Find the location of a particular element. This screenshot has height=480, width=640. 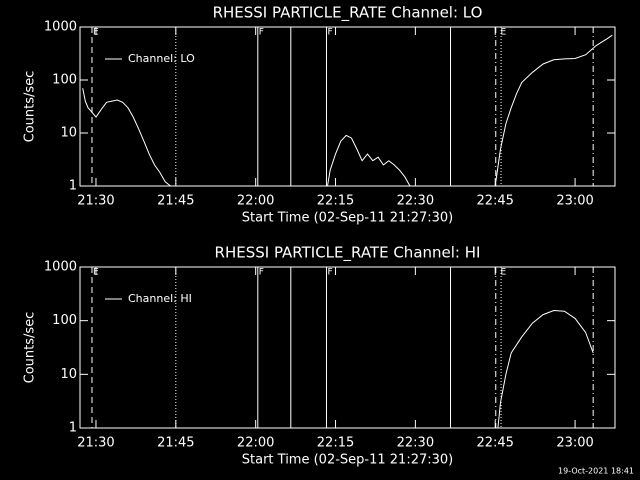

chart-title: RHESSI PARTICLE_RATE Channel: LO is located at coordinates (348, 13).